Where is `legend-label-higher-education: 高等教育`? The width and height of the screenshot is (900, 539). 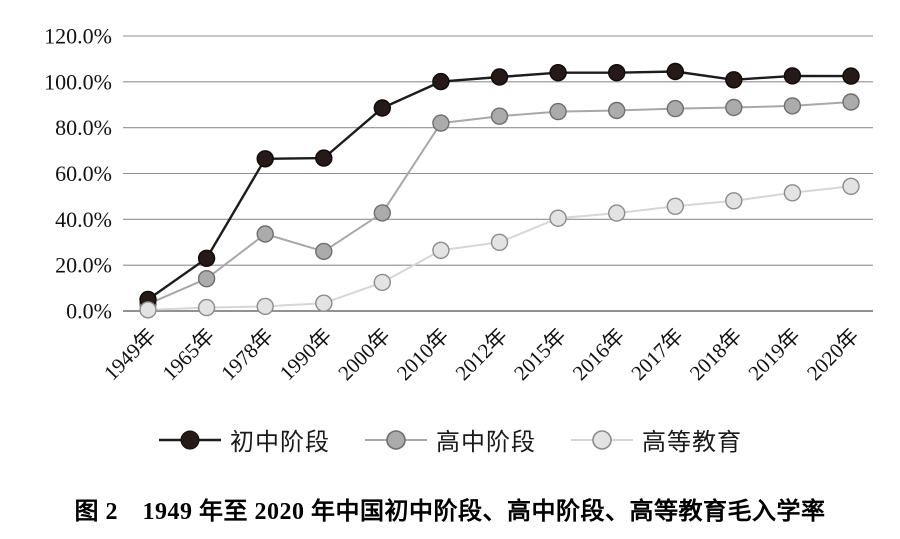
legend-label-higher-education: 高等教育 is located at coordinates (692, 443).